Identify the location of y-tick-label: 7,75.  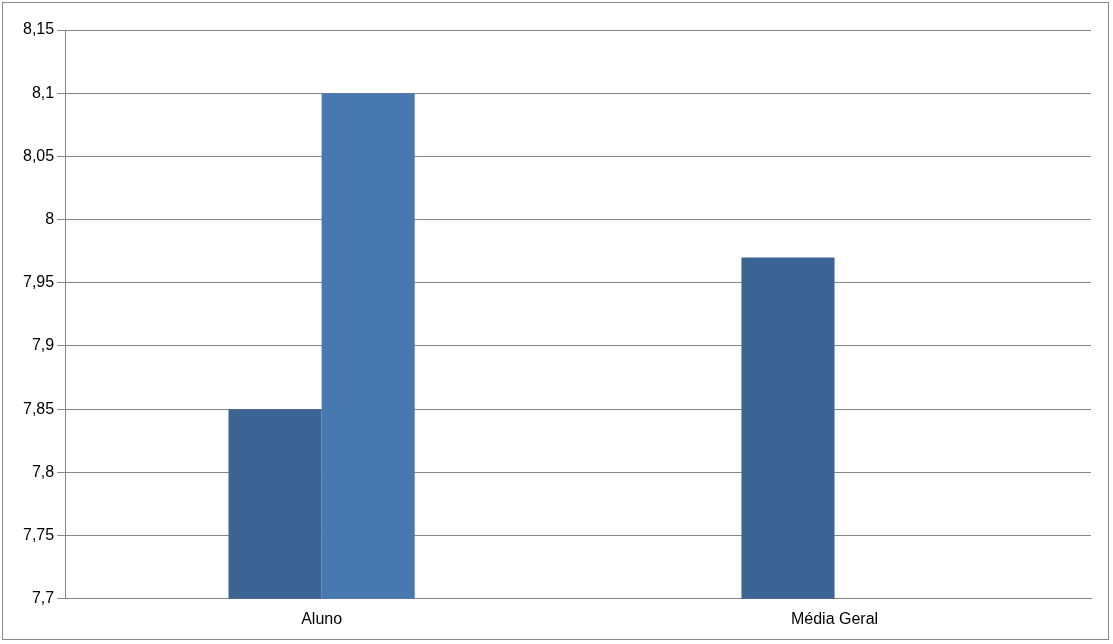
(39, 535).